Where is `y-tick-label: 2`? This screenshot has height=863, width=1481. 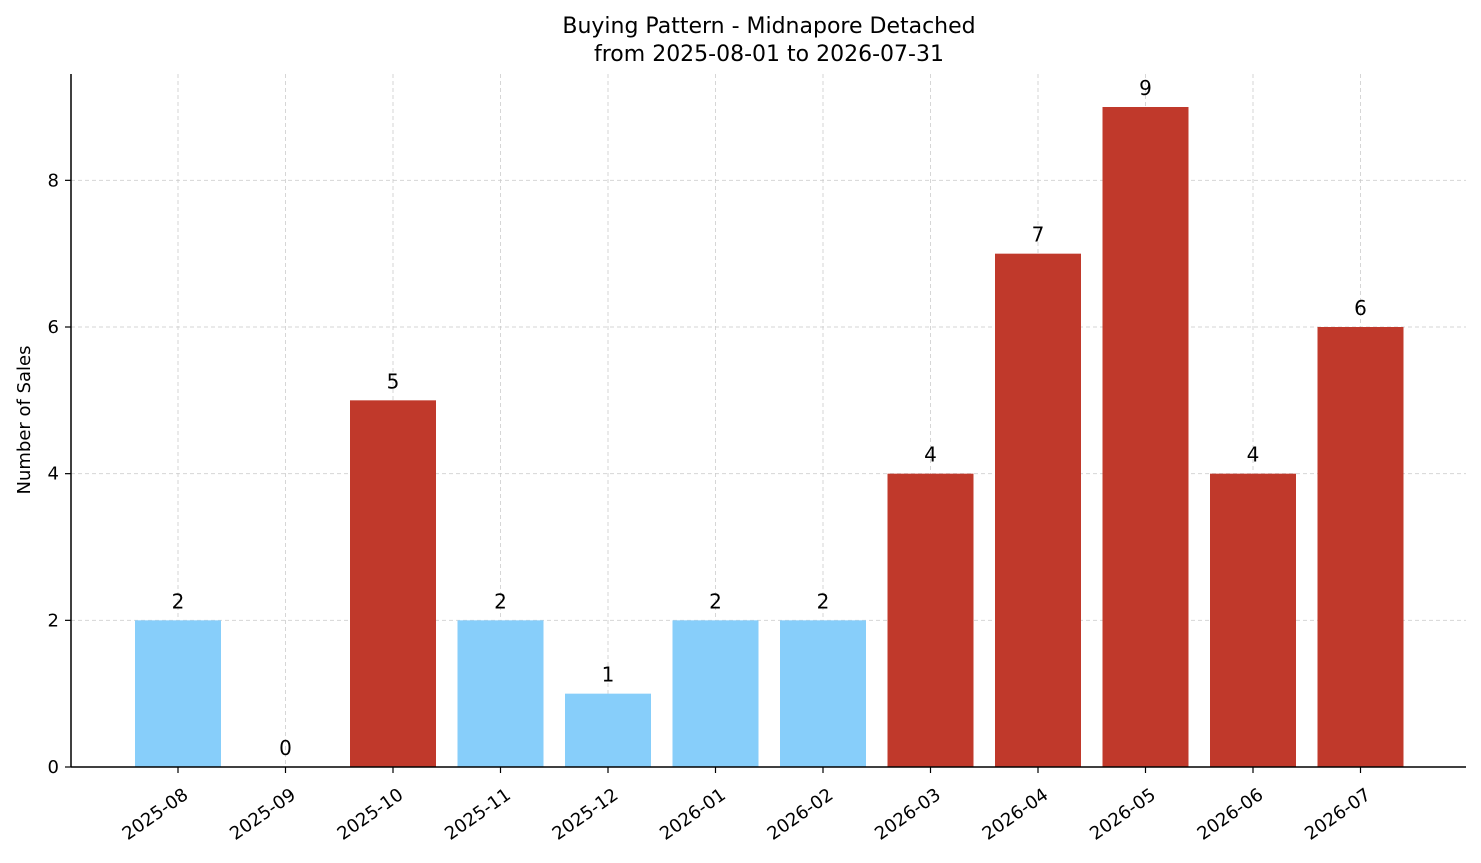
y-tick-label: 2 is located at coordinates (53, 620).